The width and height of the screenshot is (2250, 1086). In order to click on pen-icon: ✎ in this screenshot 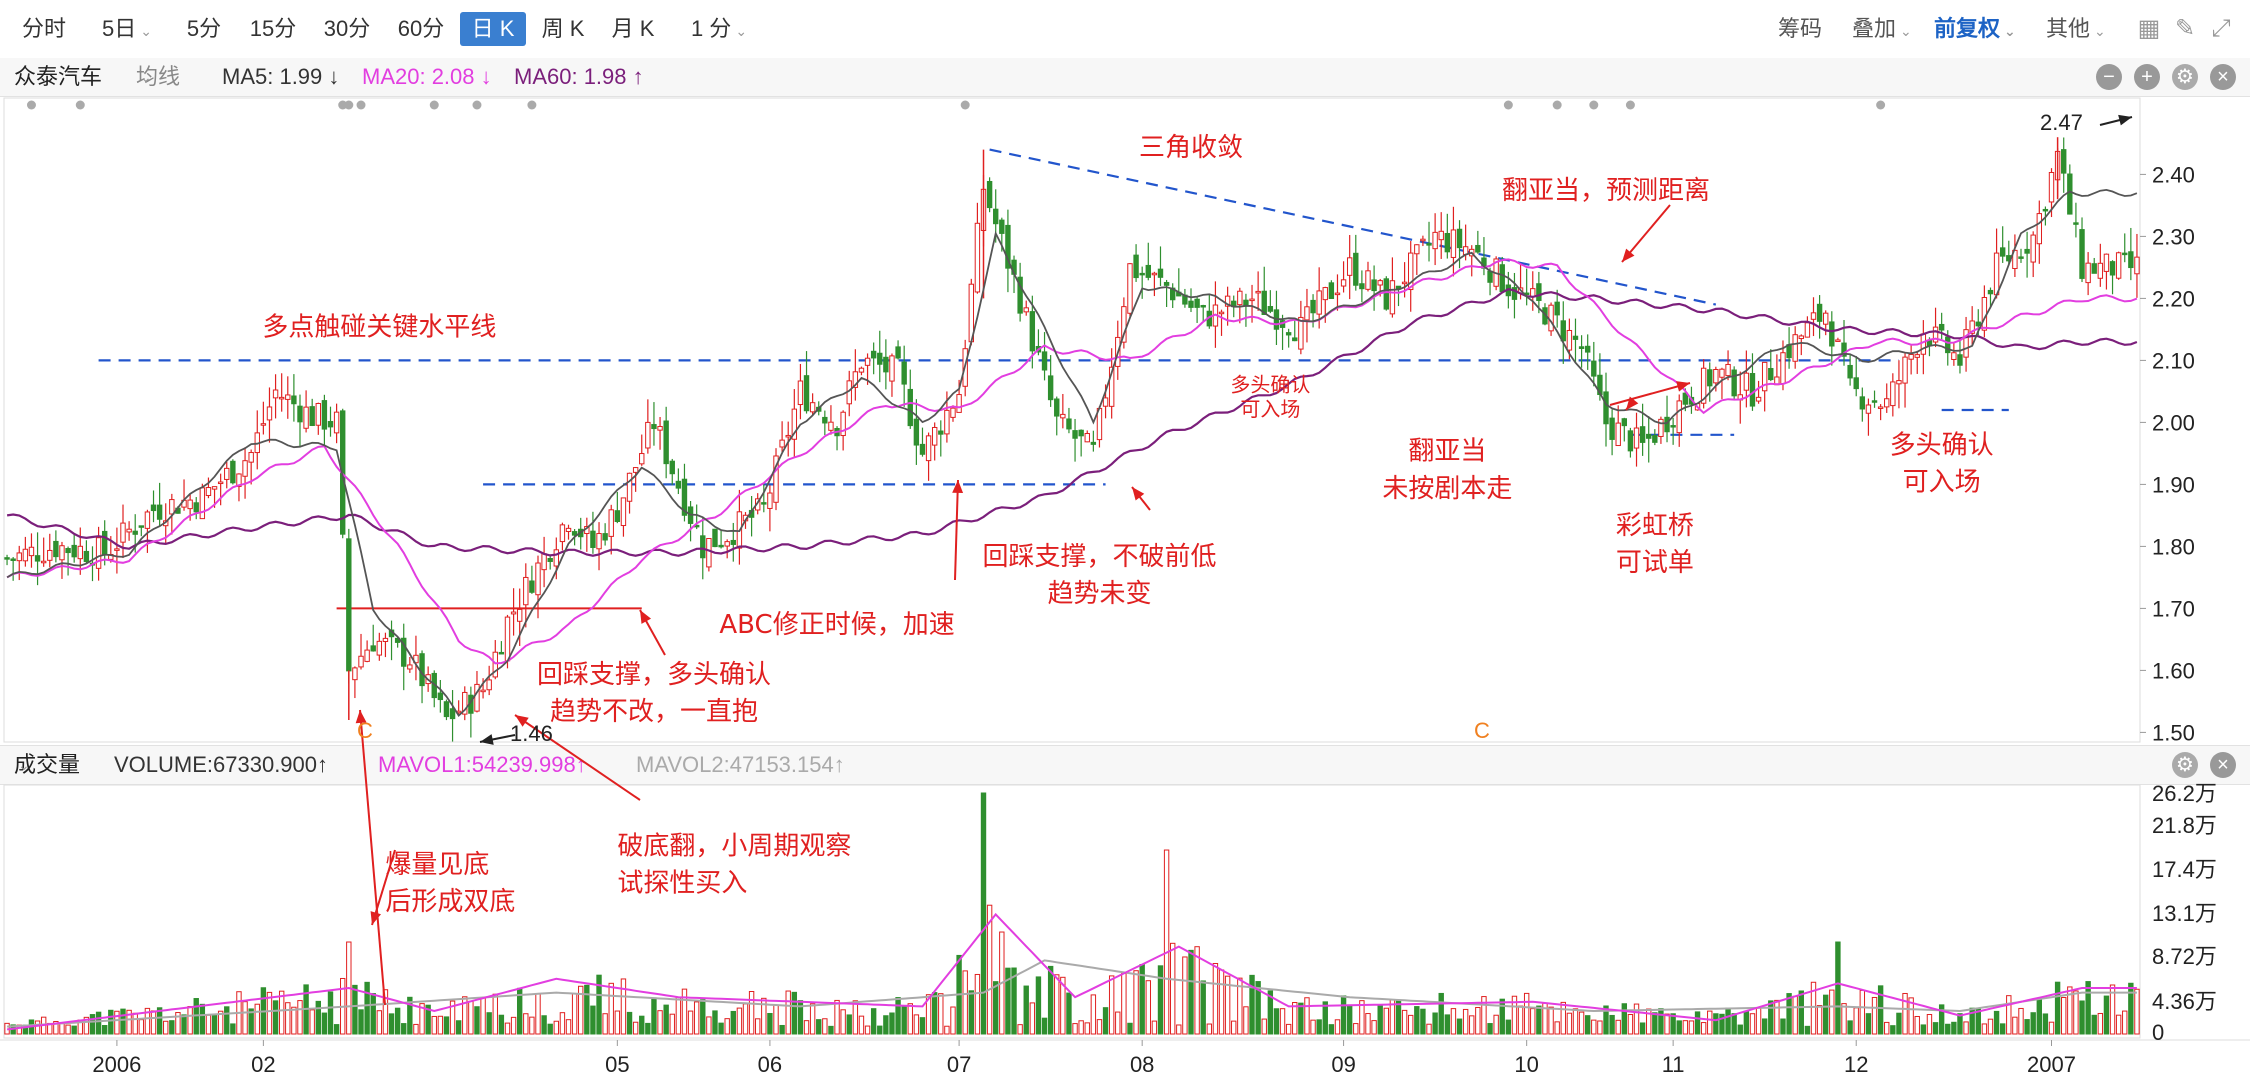, I will do `click(2185, 28)`.